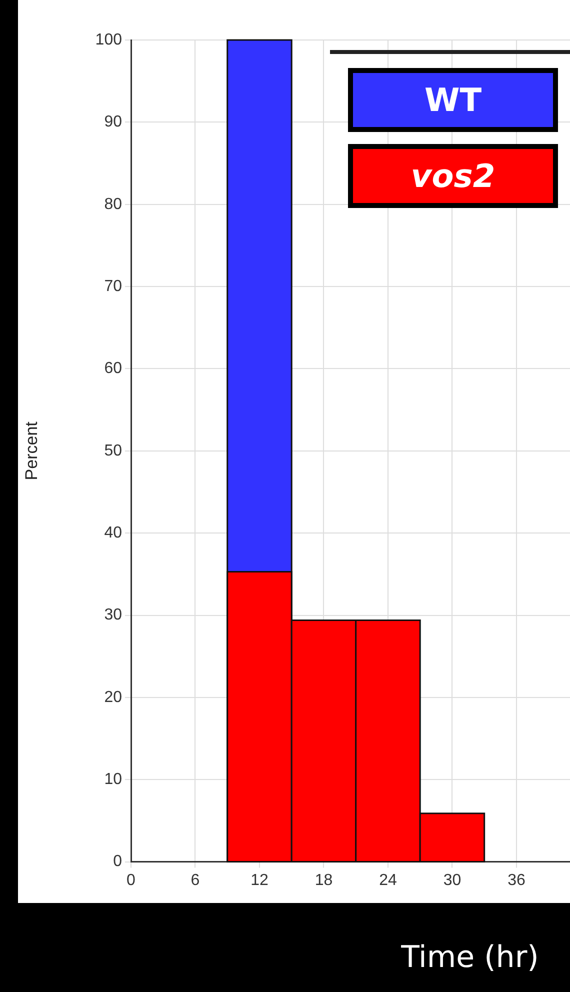 This screenshot has height=992, width=570. Describe the element at coordinates (108, 39) in the screenshot. I see `y-tick-label: 100` at that location.